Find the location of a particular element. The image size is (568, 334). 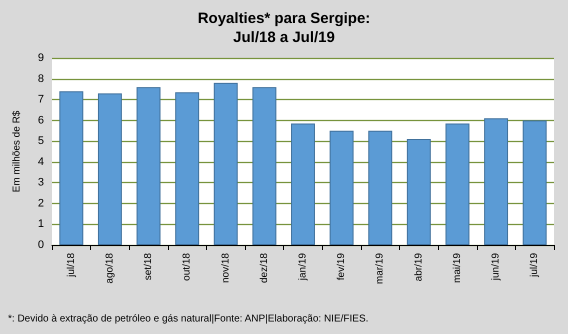

x-tick-label: set/18 is located at coordinates (148, 266).